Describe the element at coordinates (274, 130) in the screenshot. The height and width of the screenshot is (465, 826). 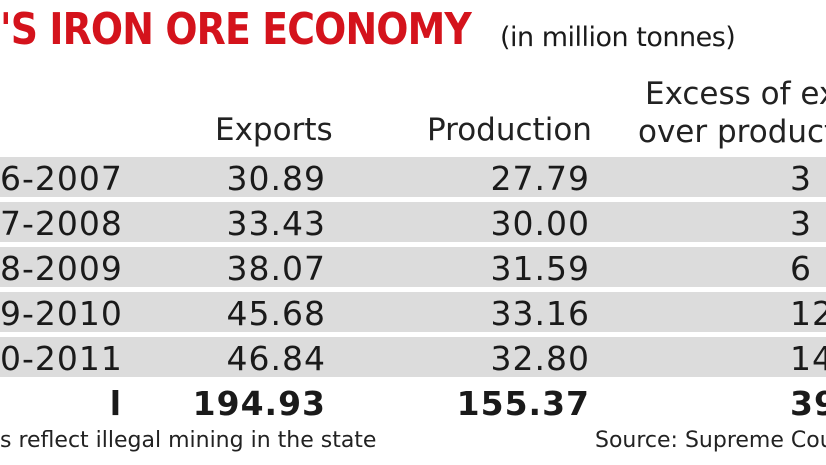
I see `header-exports: Exports` at that location.